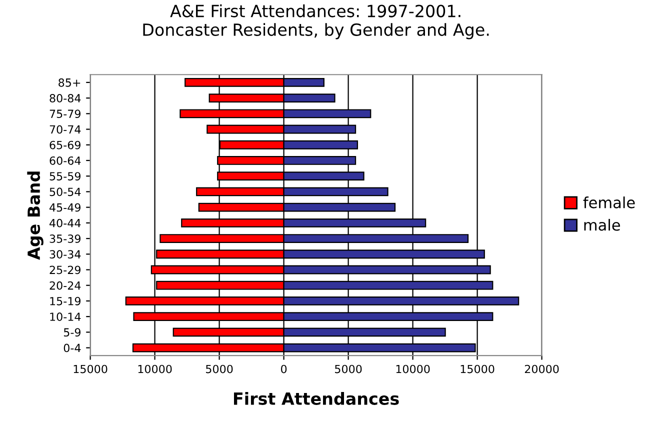 This screenshot has height=439, width=645. Describe the element at coordinates (65, 145) in the screenshot. I see `y-tick-label: 65-69` at that location.